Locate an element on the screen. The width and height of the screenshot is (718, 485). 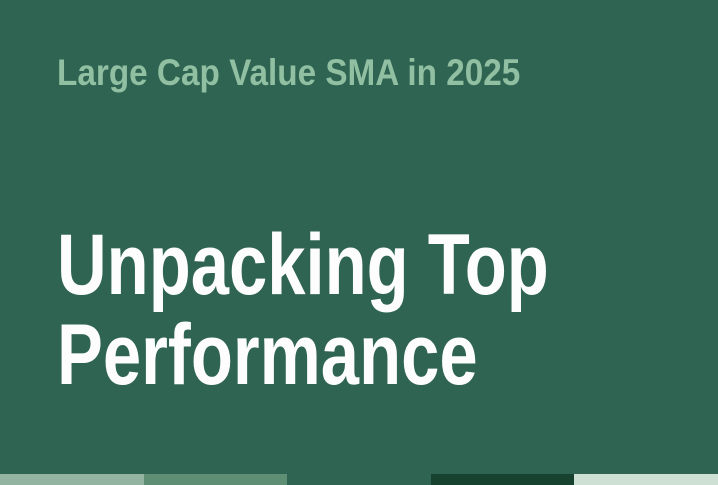
footer-color-strip is located at coordinates (359, 479).